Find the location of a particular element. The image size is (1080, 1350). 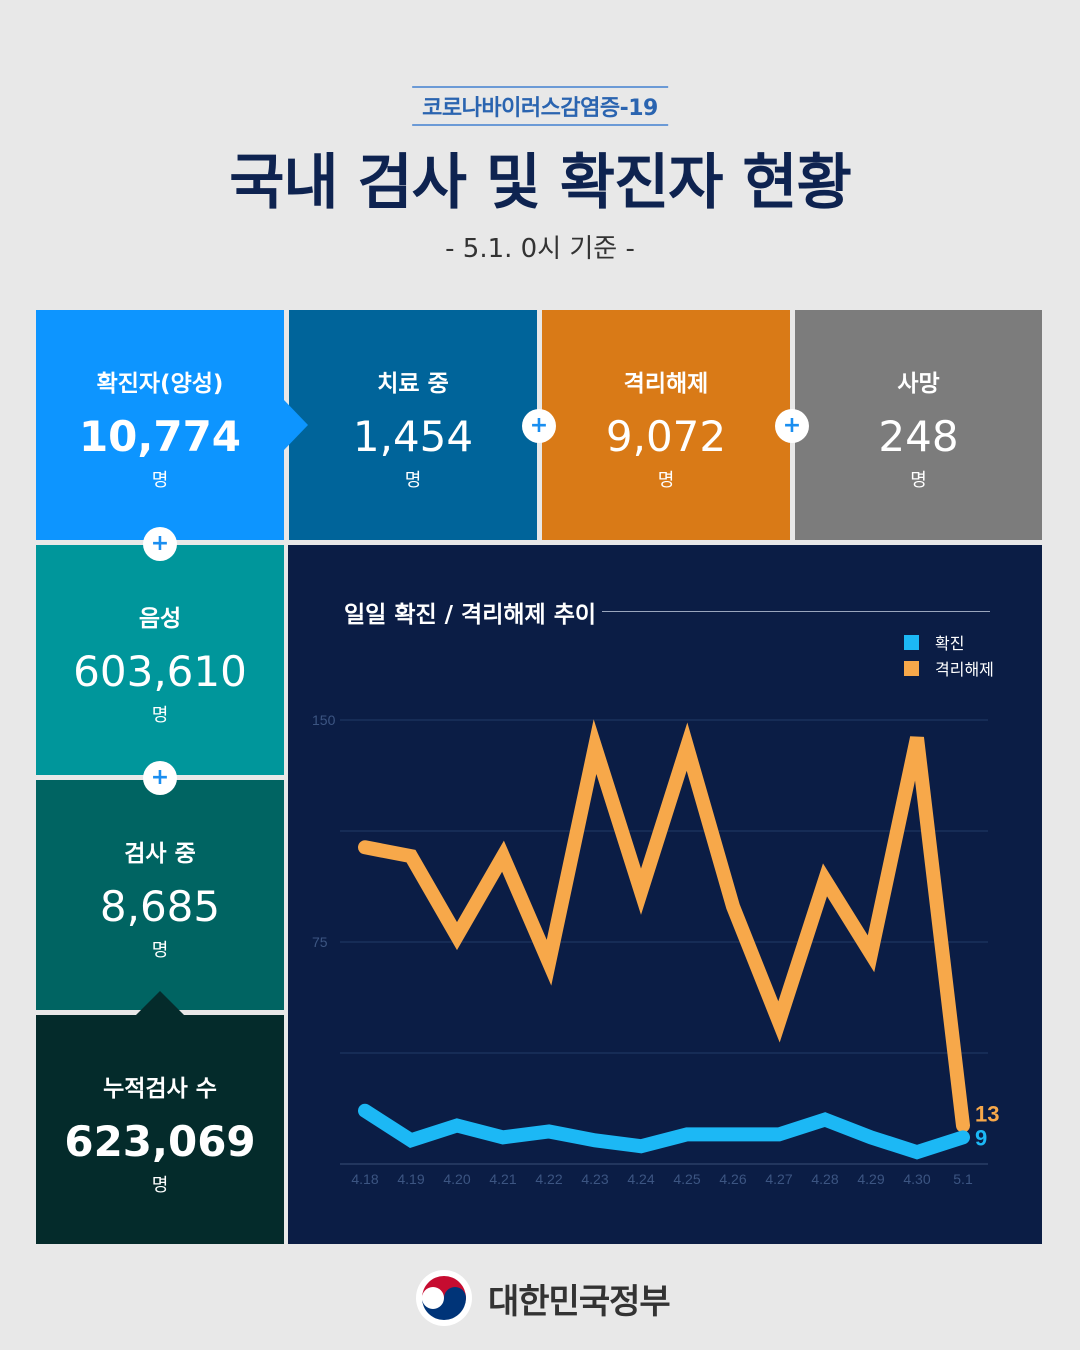

arrow-right-icon is located at coordinates (296, 425).